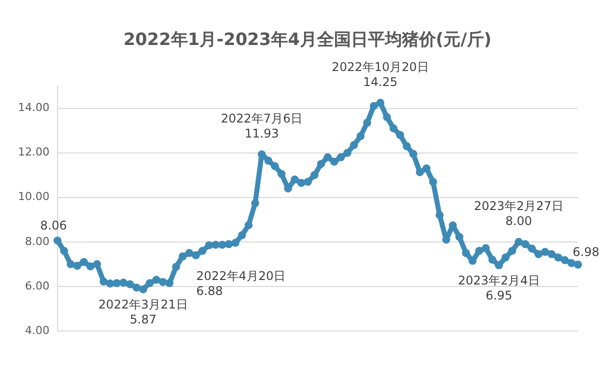 The height and width of the screenshot is (379, 615). I want to click on annotation: 2022年3月21日 5.87, so click(143, 311).